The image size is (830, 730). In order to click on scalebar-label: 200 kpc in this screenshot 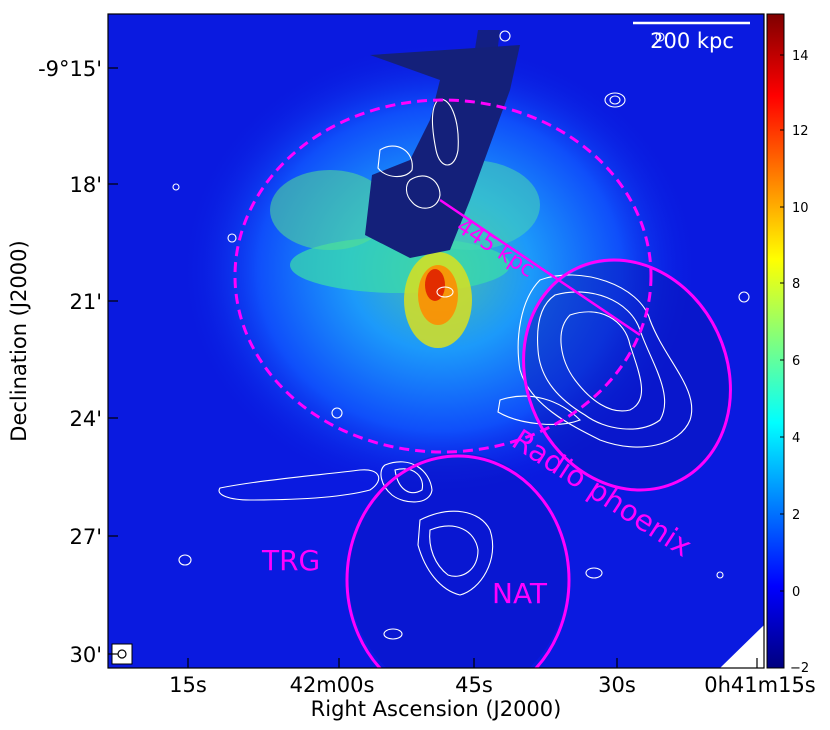, I will do `click(692, 41)`.